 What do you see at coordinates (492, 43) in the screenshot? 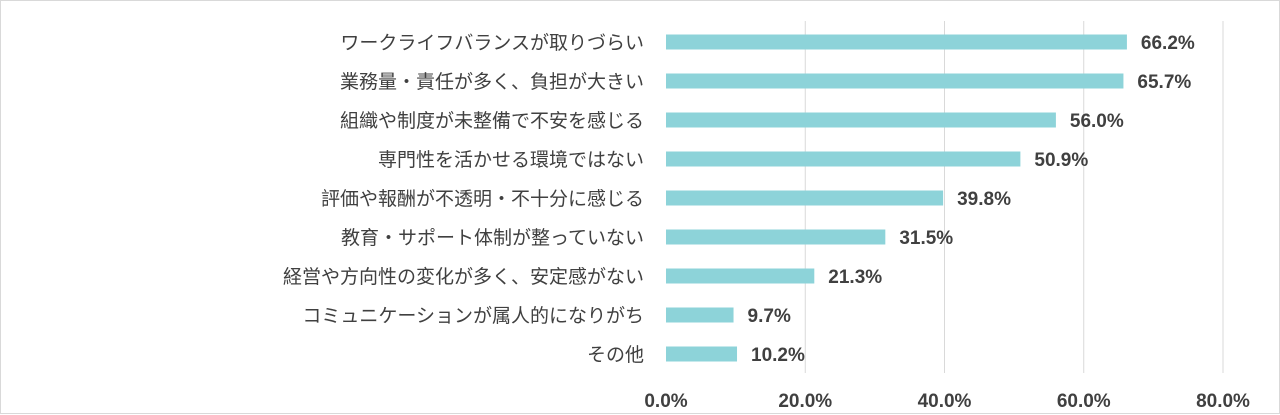
I see `category-label-0: ワークライフバランスが取りづらい` at bounding box center [492, 43].